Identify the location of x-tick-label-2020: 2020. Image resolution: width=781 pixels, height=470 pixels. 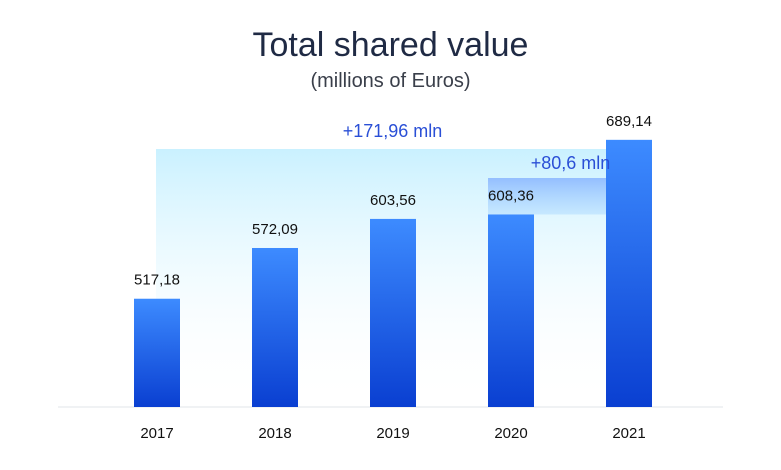
(510, 433).